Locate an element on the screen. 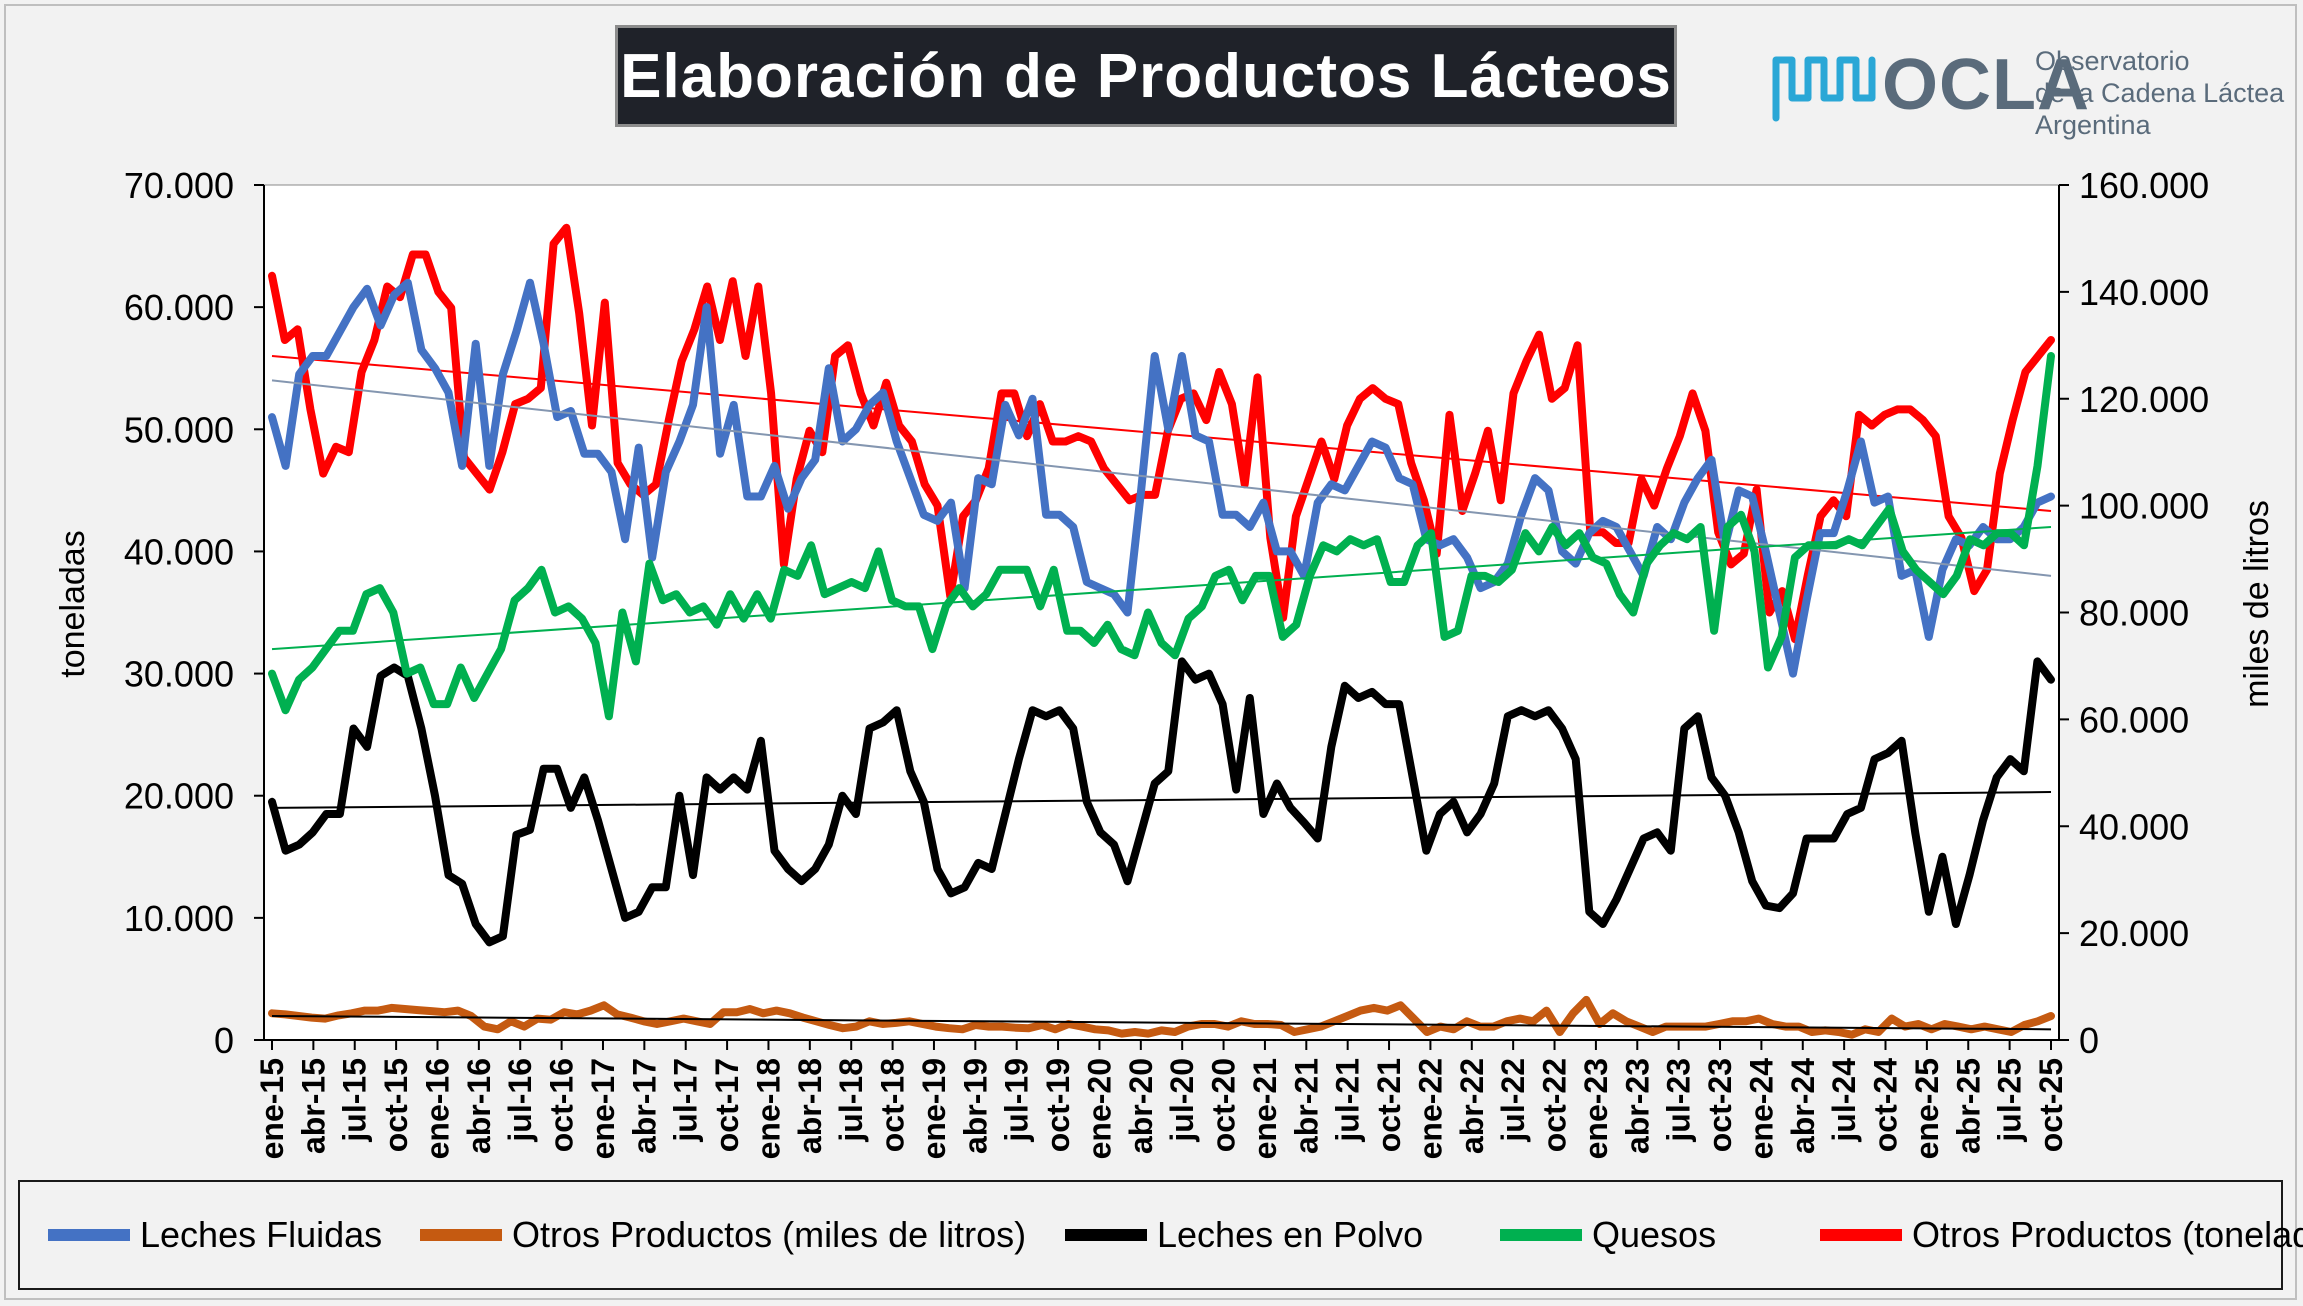 Image resolution: width=2303 pixels, height=1306 pixels. y-axis-right-label: miles de litros is located at coordinates (2257, 604).